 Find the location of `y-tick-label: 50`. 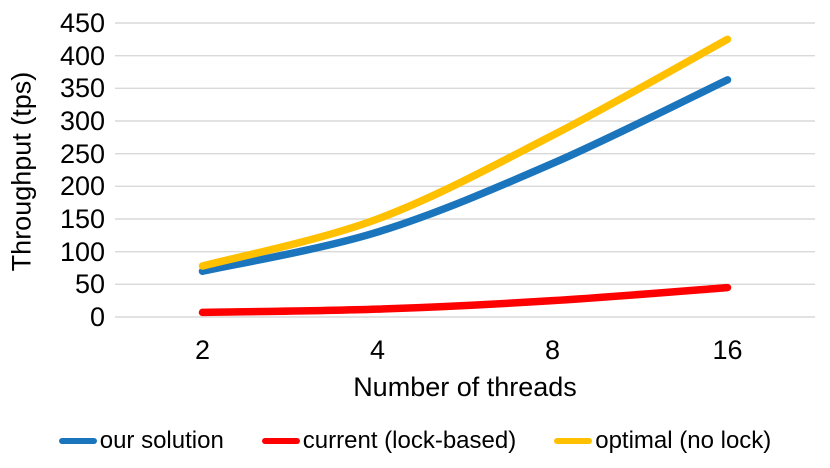

y-tick-label: 50 is located at coordinates (89, 284).